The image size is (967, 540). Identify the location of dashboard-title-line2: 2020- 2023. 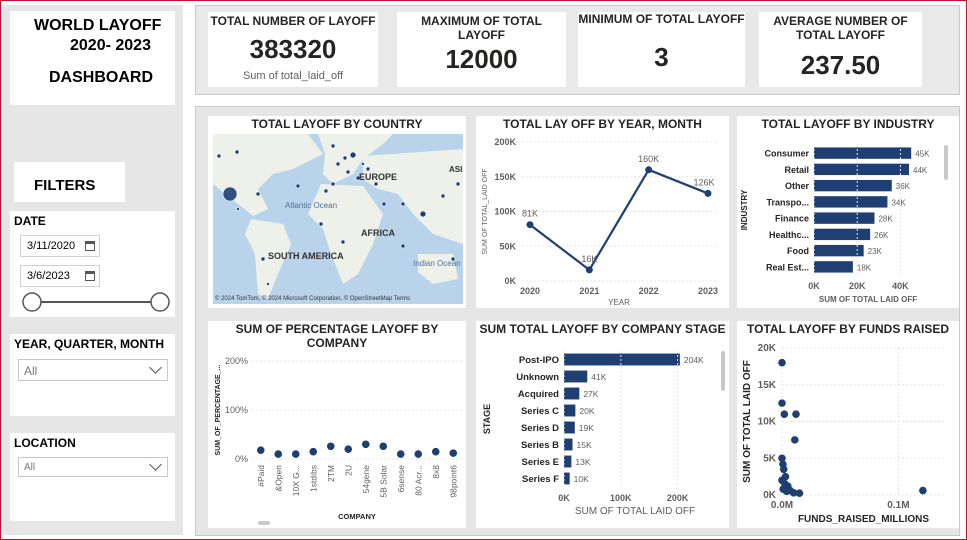
(110, 45).